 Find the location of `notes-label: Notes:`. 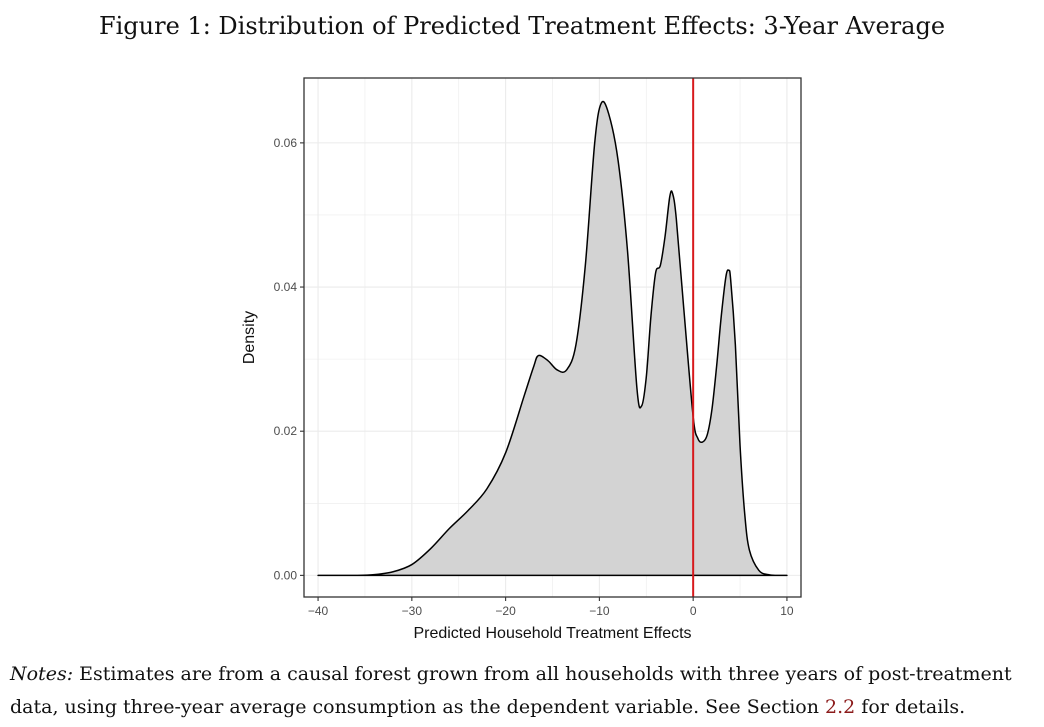

notes-label: Notes: is located at coordinates (42, 674).